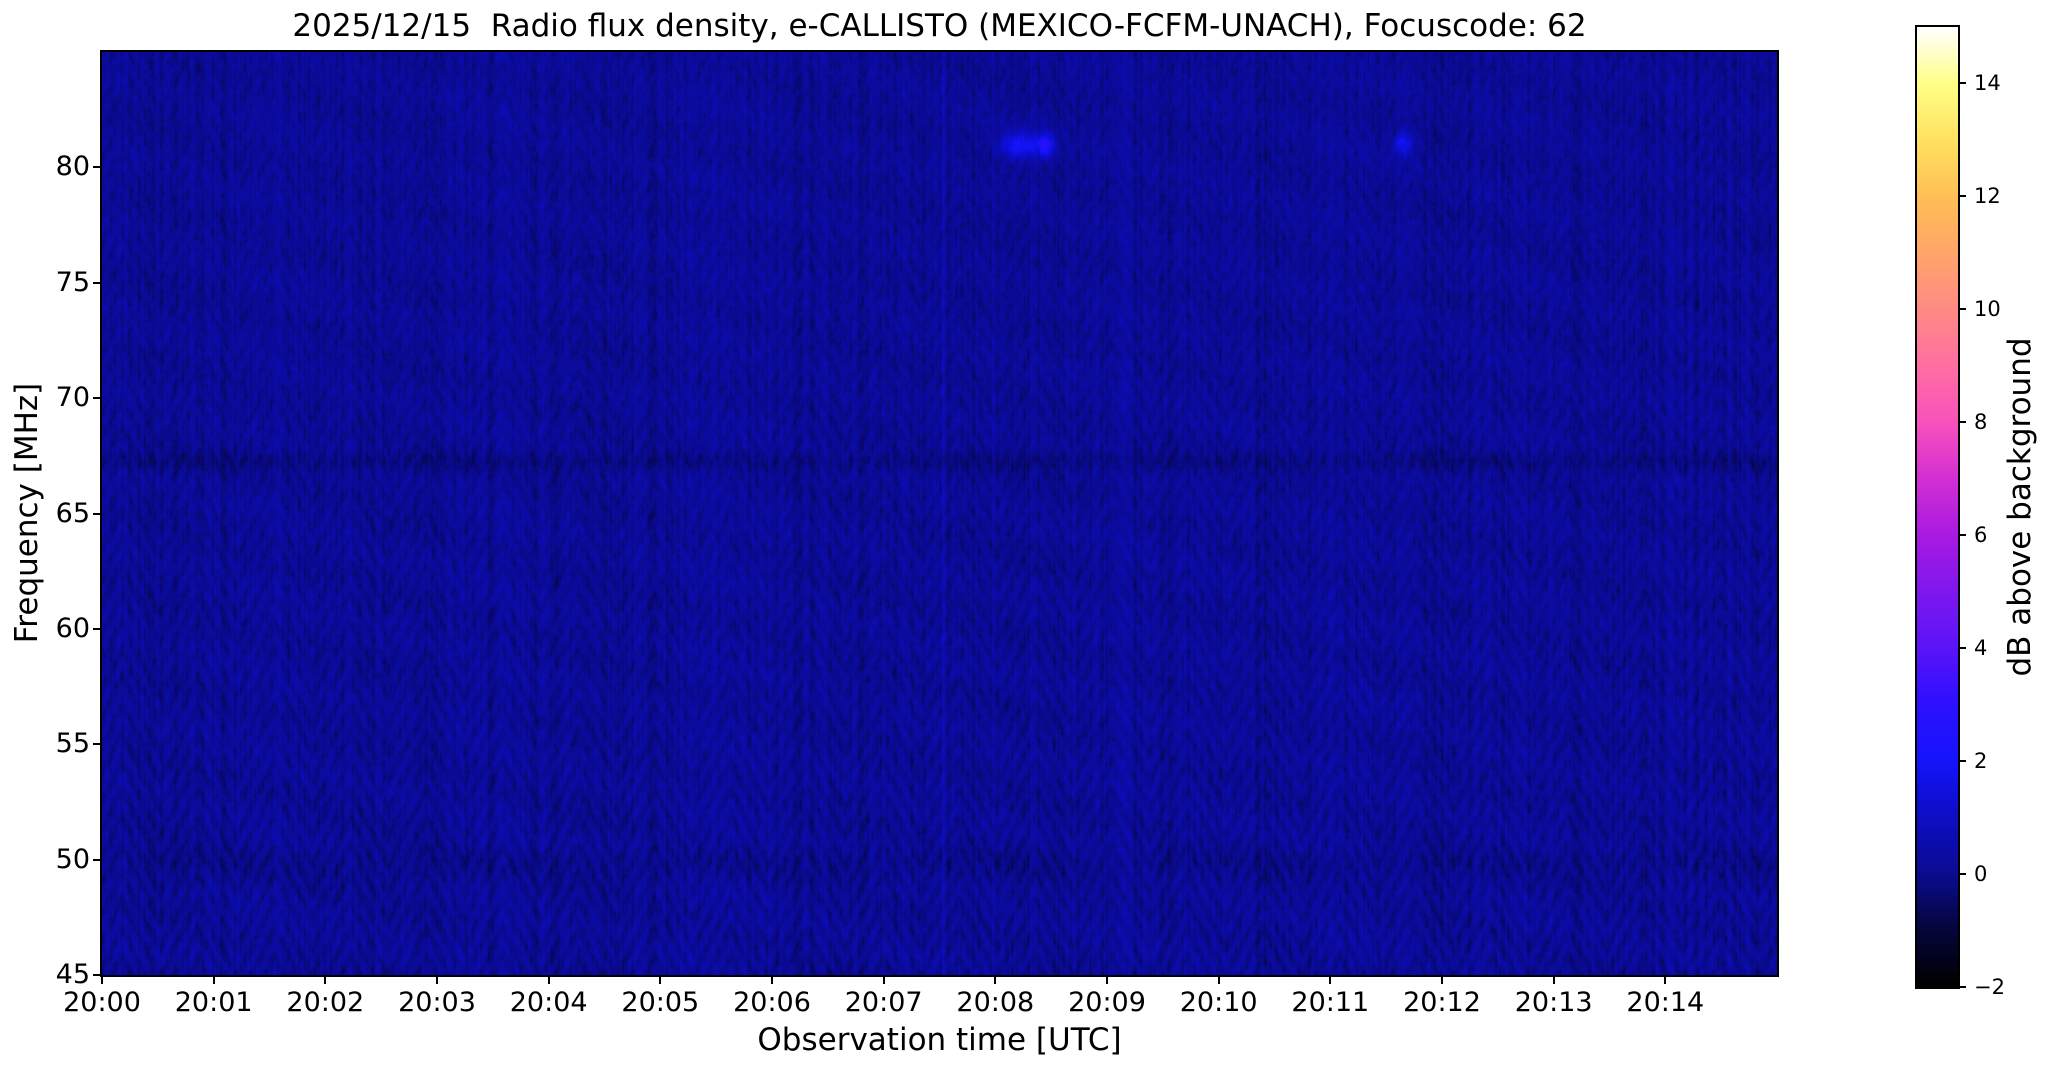 The image size is (2047, 1067). What do you see at coordinates (1330, 1002) in the screenshot?
I see `x-tick-label: 20:11` at bounding box center [1330, 1002].